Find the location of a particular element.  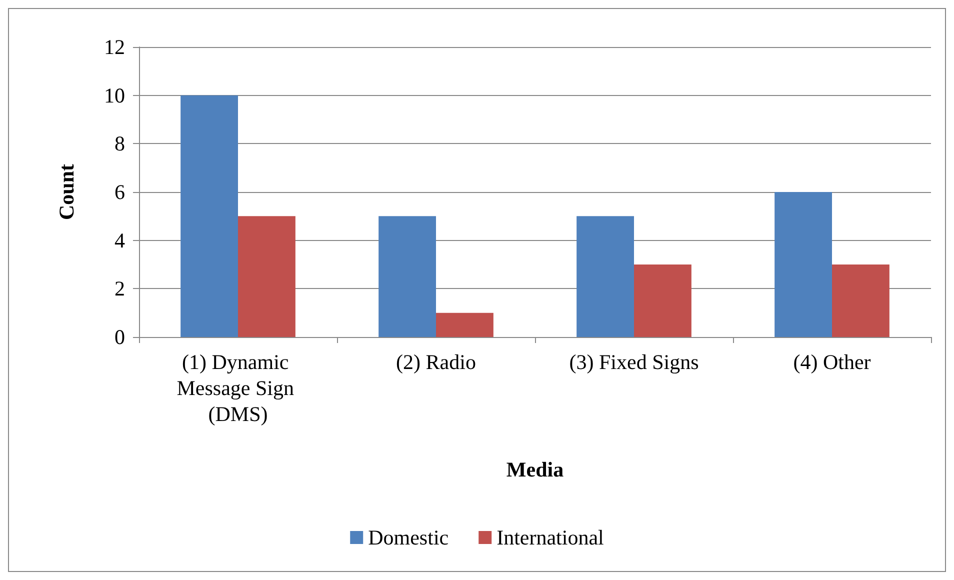

y-tick-label: 2 is located at coordinates (119, 288).